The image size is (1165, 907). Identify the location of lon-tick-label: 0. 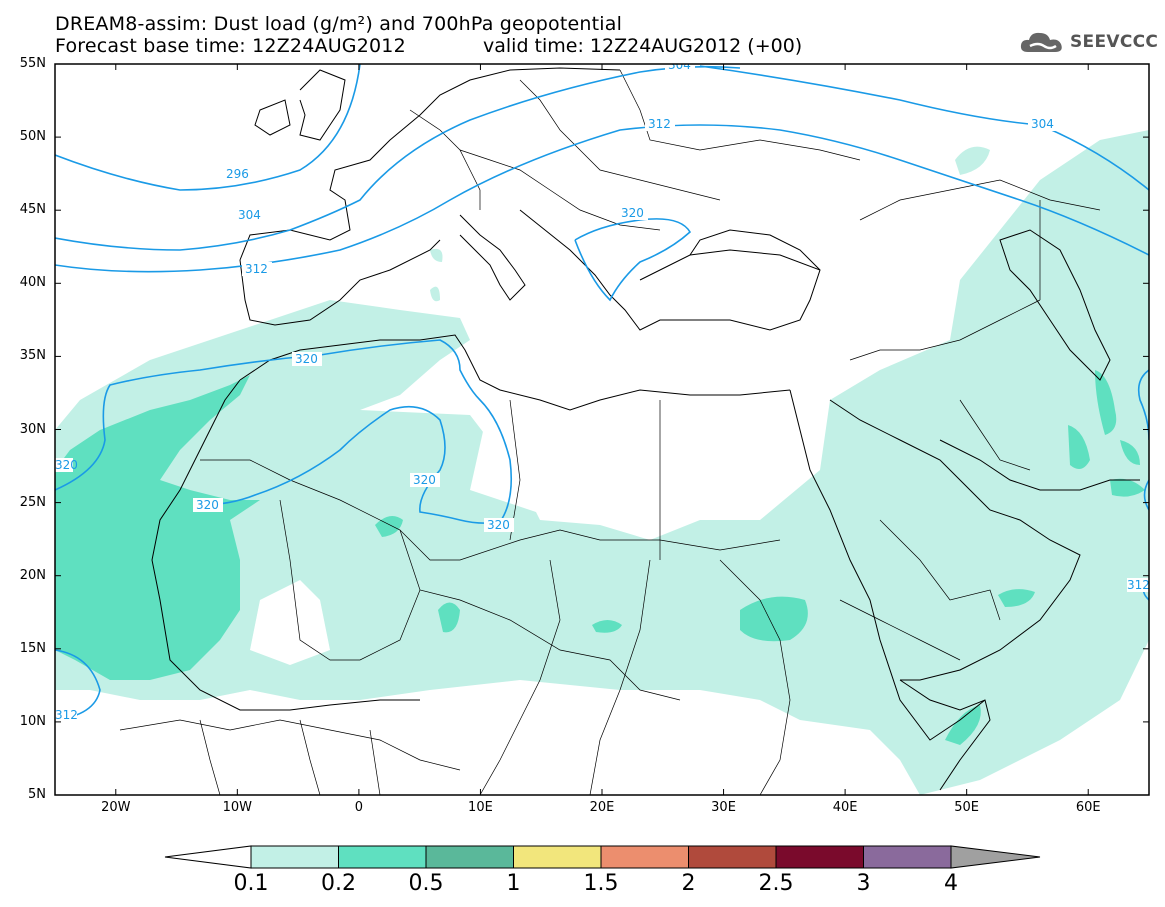
(359, 807).